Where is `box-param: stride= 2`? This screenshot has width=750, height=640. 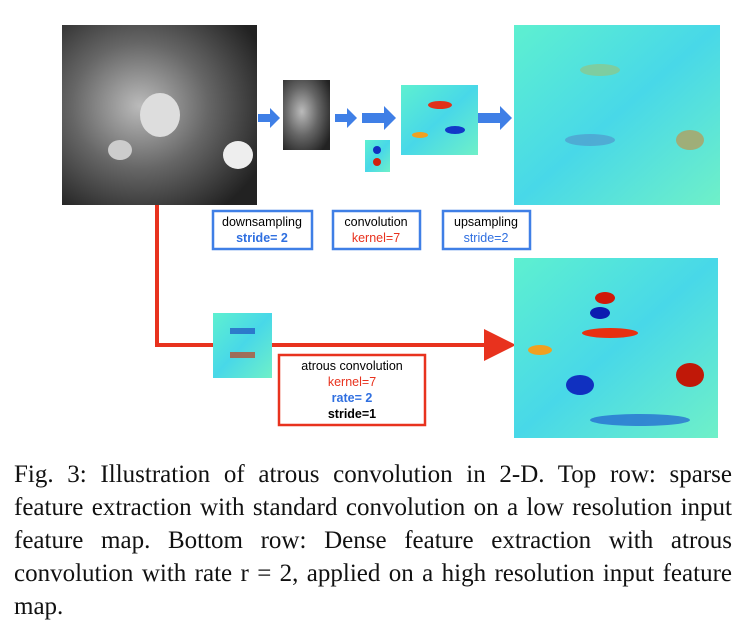
box-param: stride= 2 is located at coordinates (262, 238).